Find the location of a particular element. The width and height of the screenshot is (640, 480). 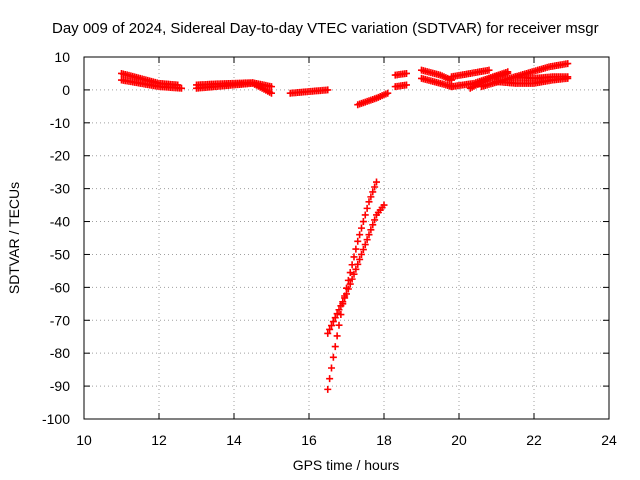

y-tick-label: 0 is located at coordinates (66, 90).